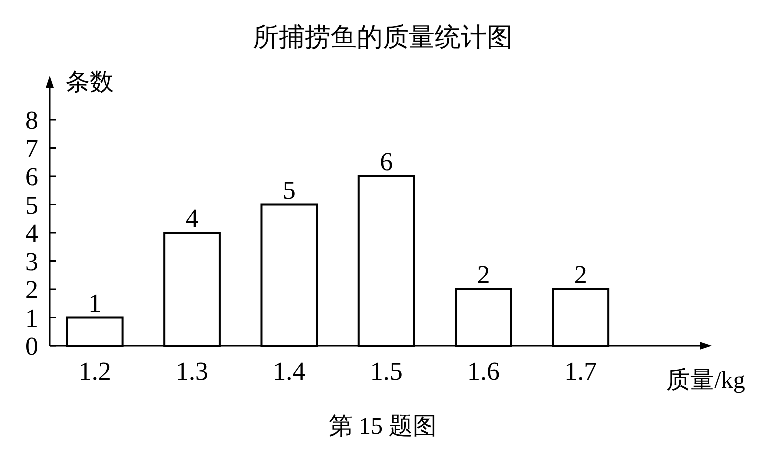 Image resolution: width=766 pixels, height=450 pixels. Describe the element at coordinates (706, 381) in the screenshot. I see `x-axis-title: 质量/kg` at that location.